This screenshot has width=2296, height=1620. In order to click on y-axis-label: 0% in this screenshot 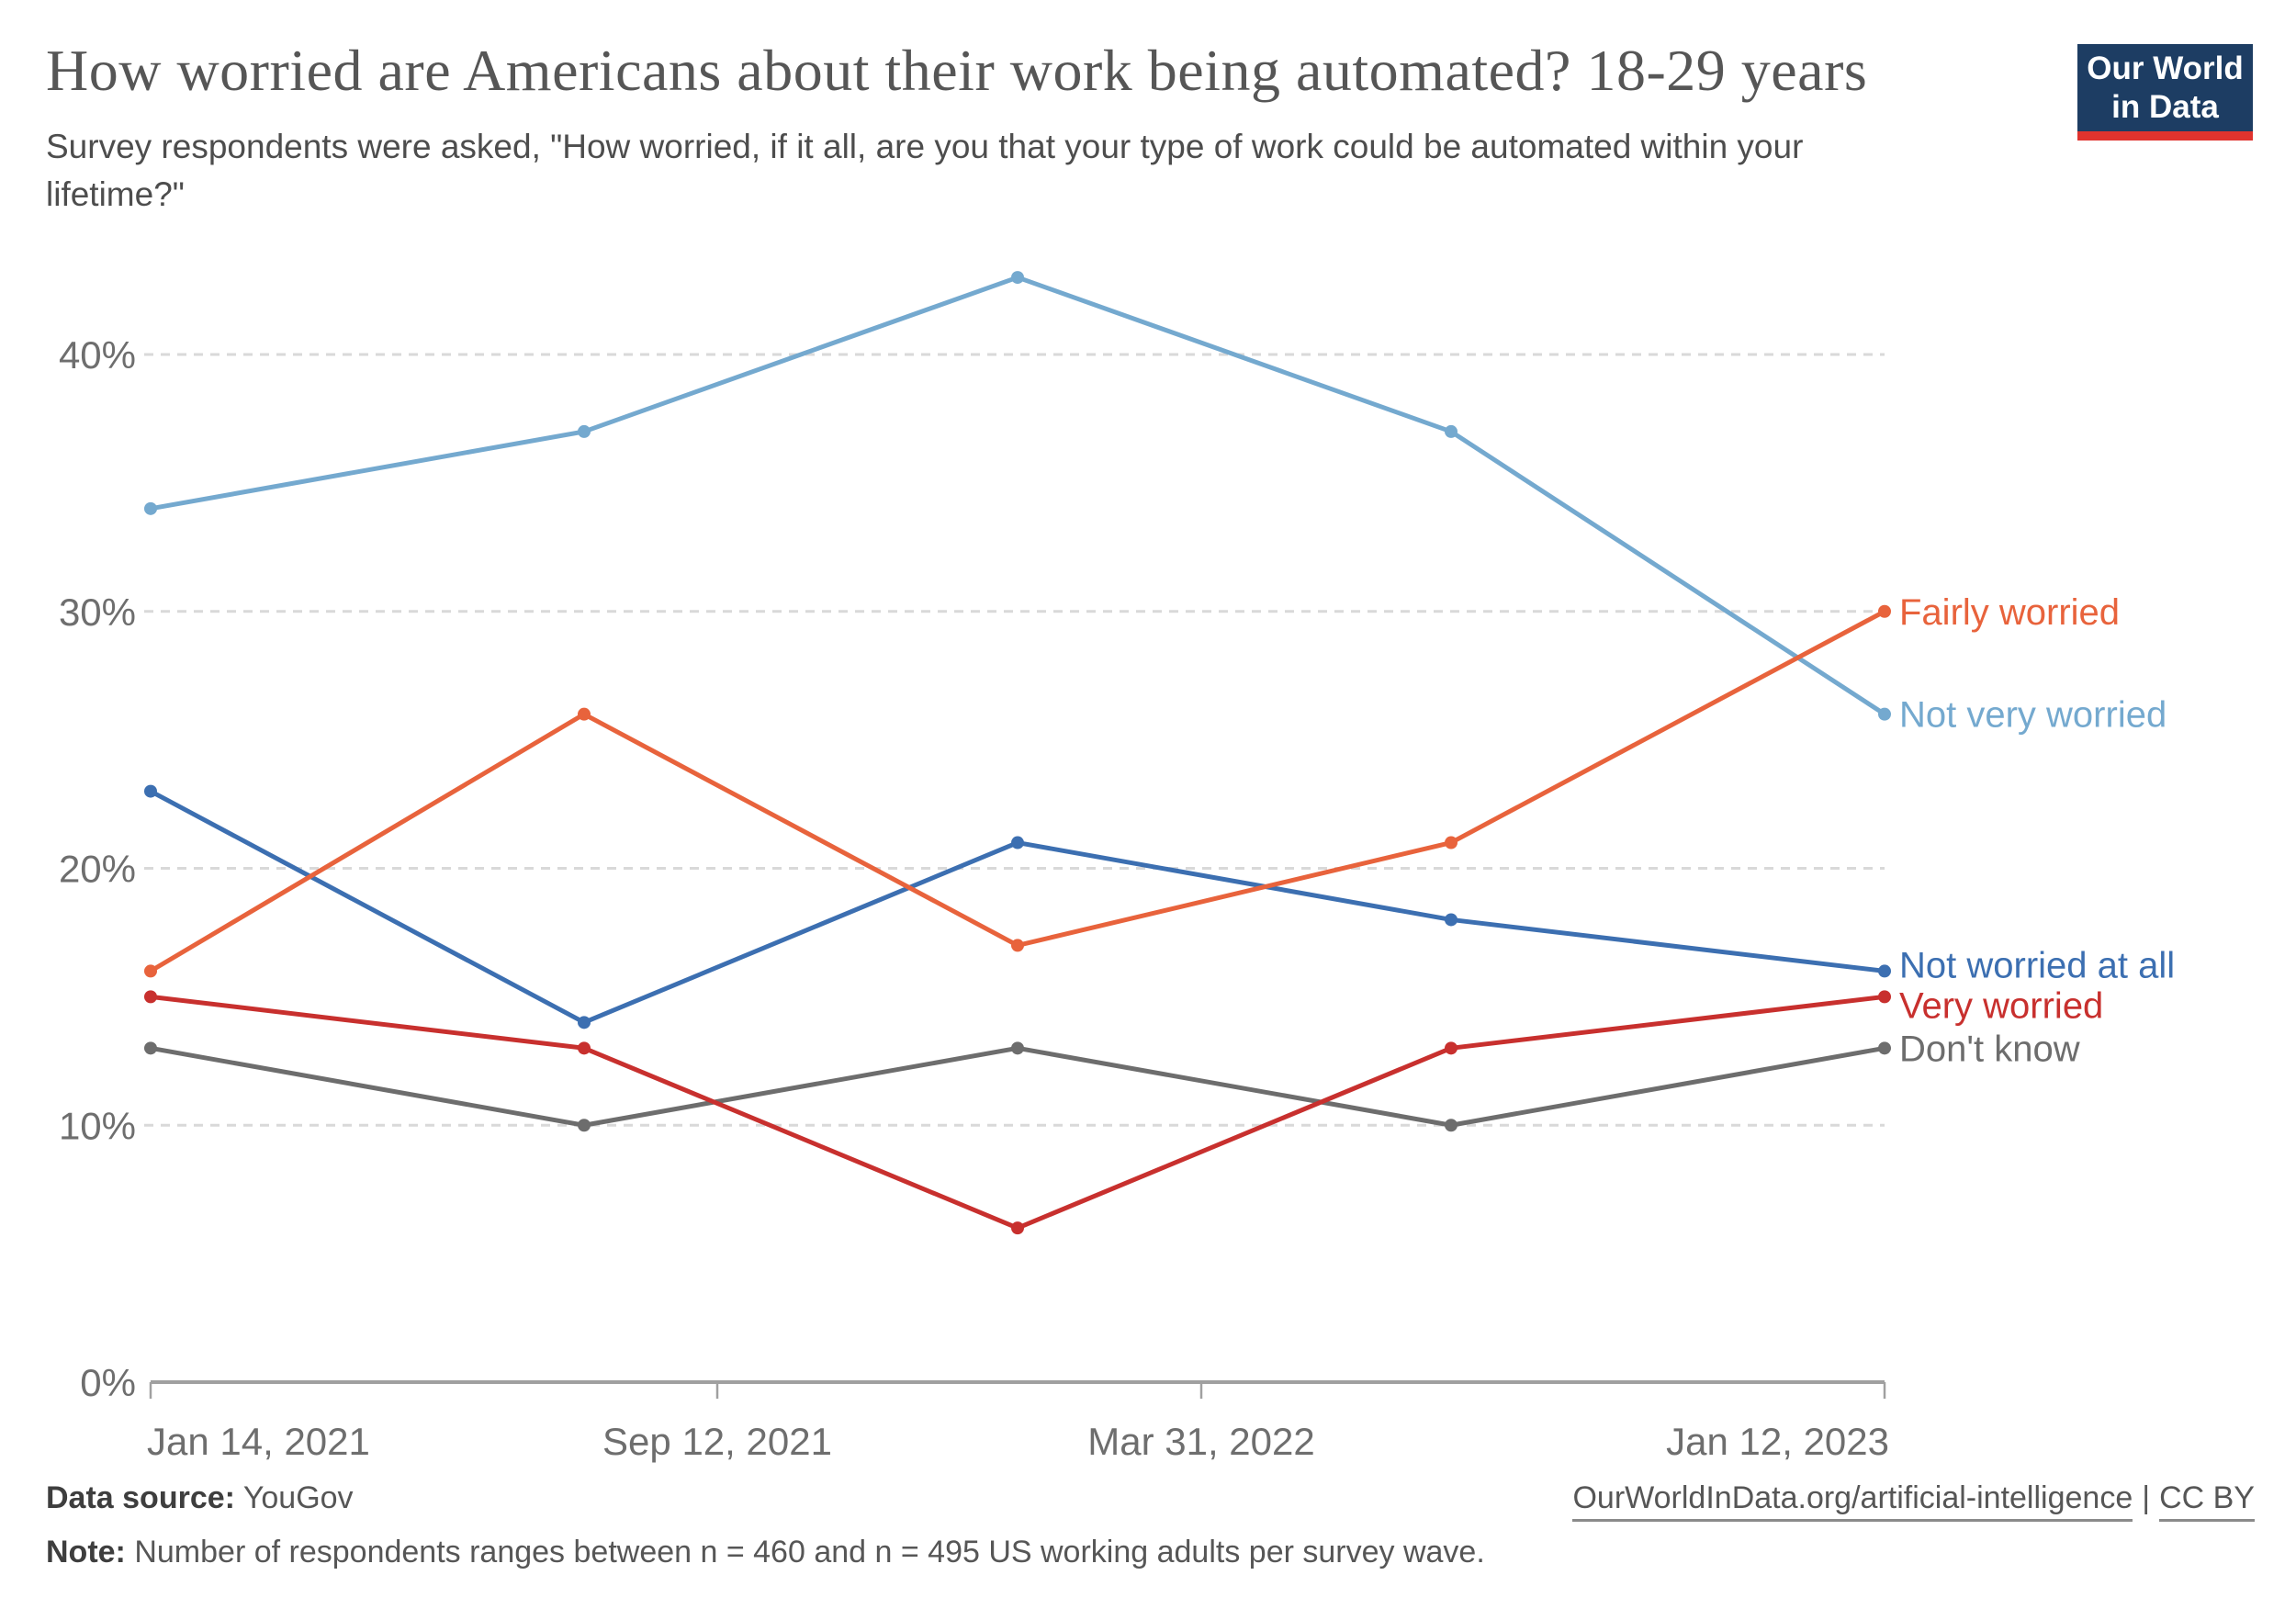, I will do `click(108, 1382)`.